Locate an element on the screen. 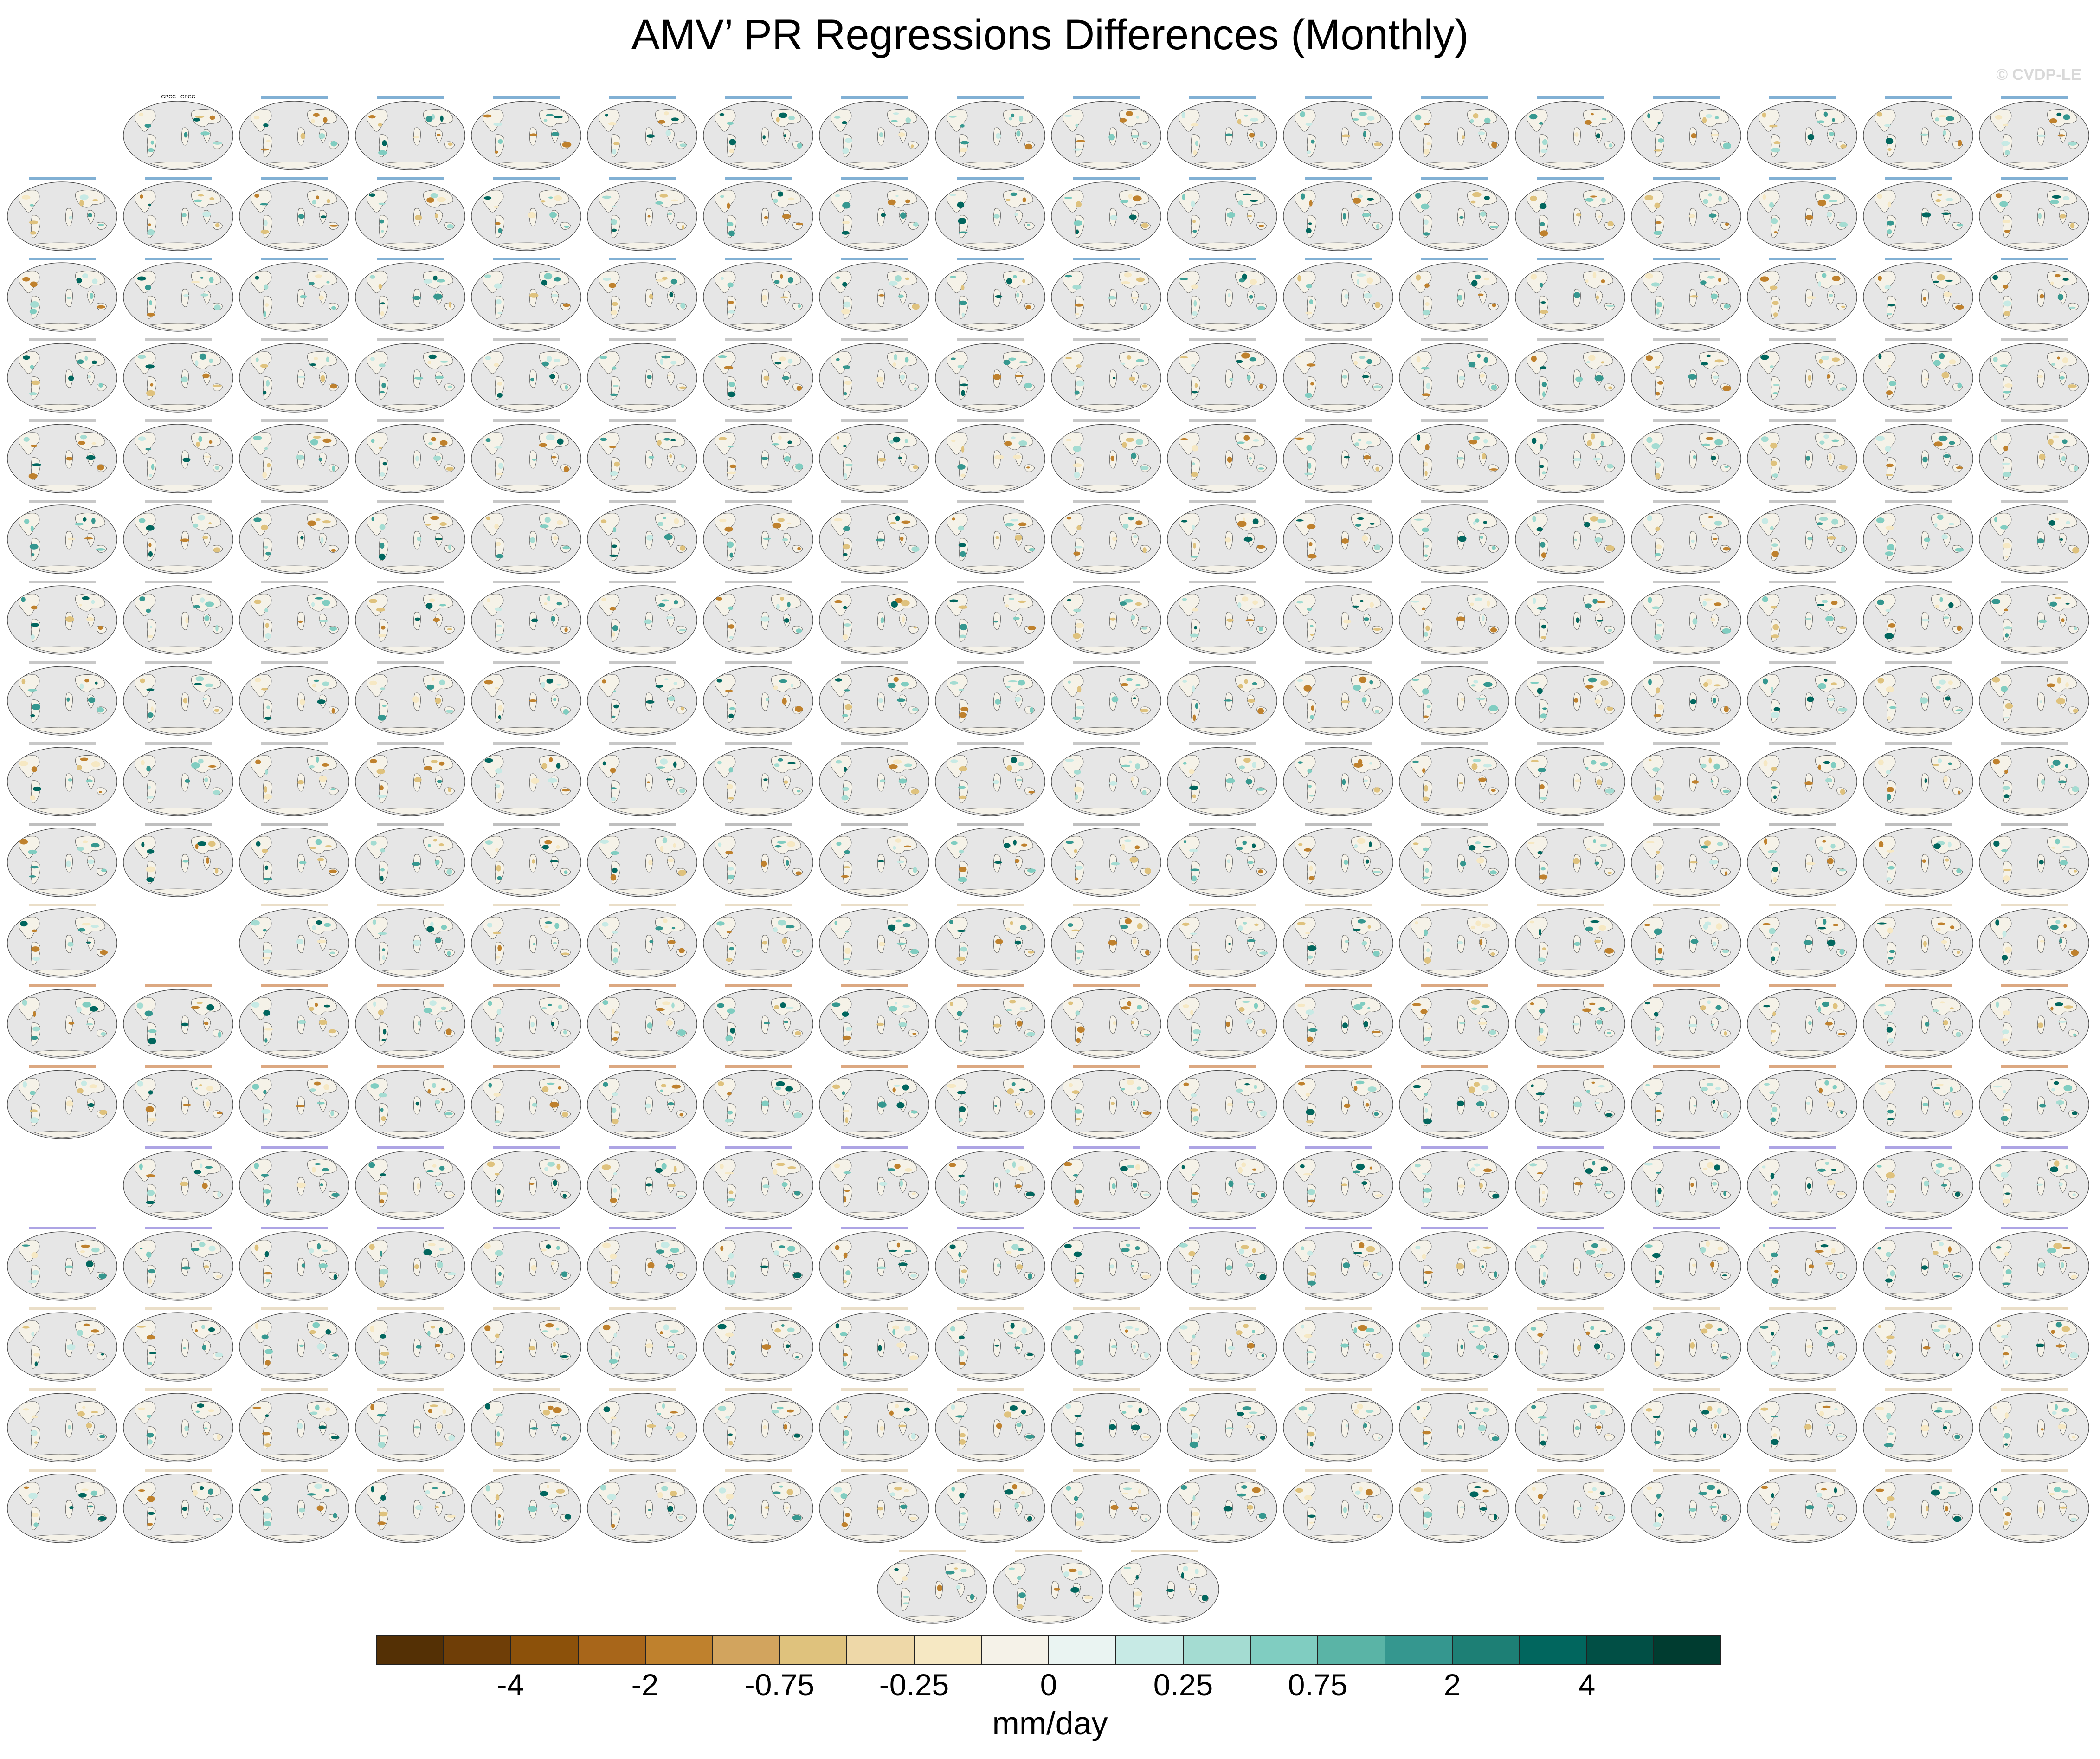 The width and height of the screenshot is (2100, 1759). cvdp-le-watermark: © CVDP-LE is located at coordinates (2039, 75).